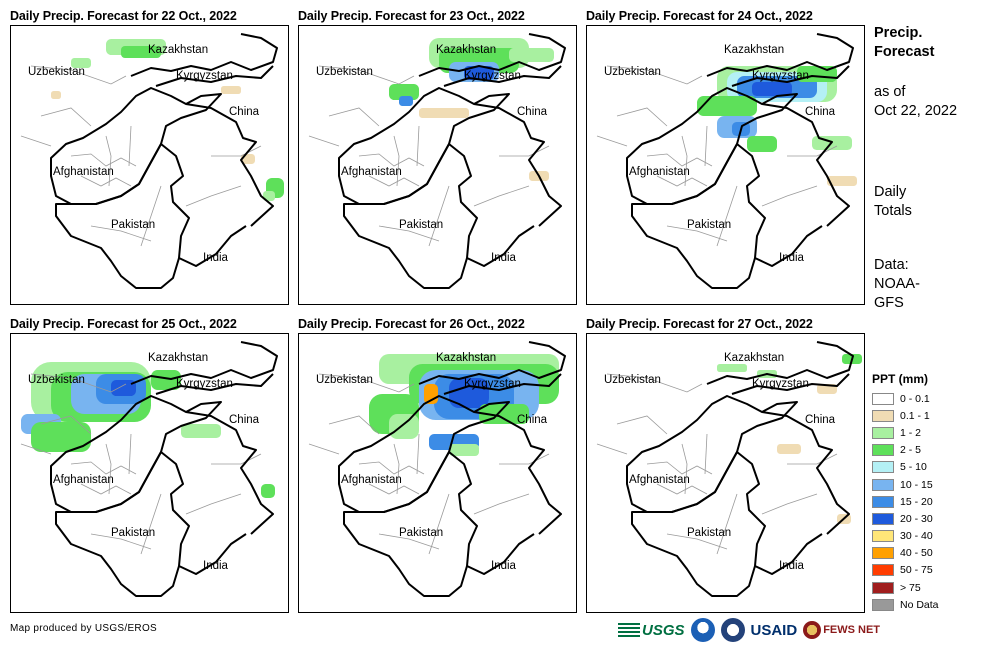 This screenshot has height=649, width=983. What do you see at coordinates (663, 630) in the screenshot?
I see `usgs-logo-text: USGS` at bounding box center [663, 630].